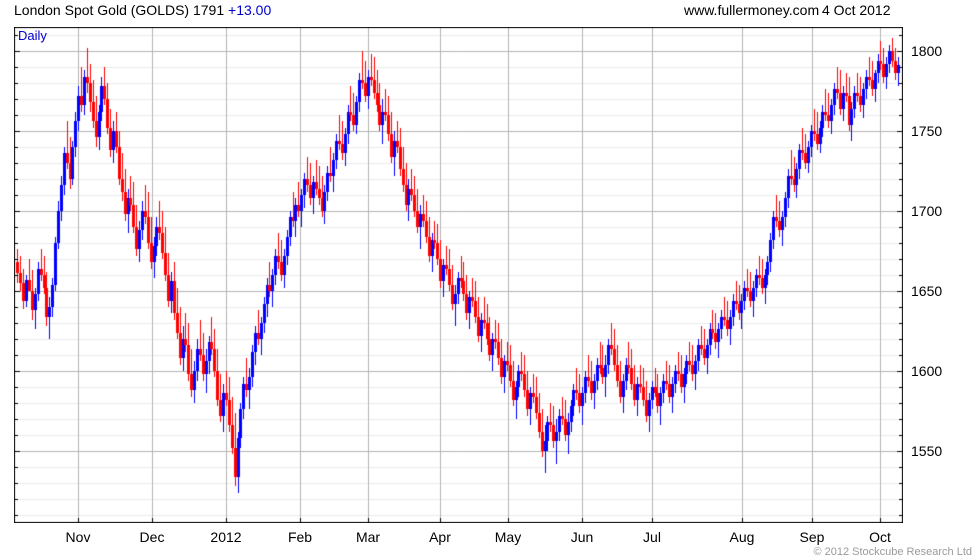 This screenshot has width=980, height=560. I want to click on y-axis-tick-label: 1600, so click(927, 371).